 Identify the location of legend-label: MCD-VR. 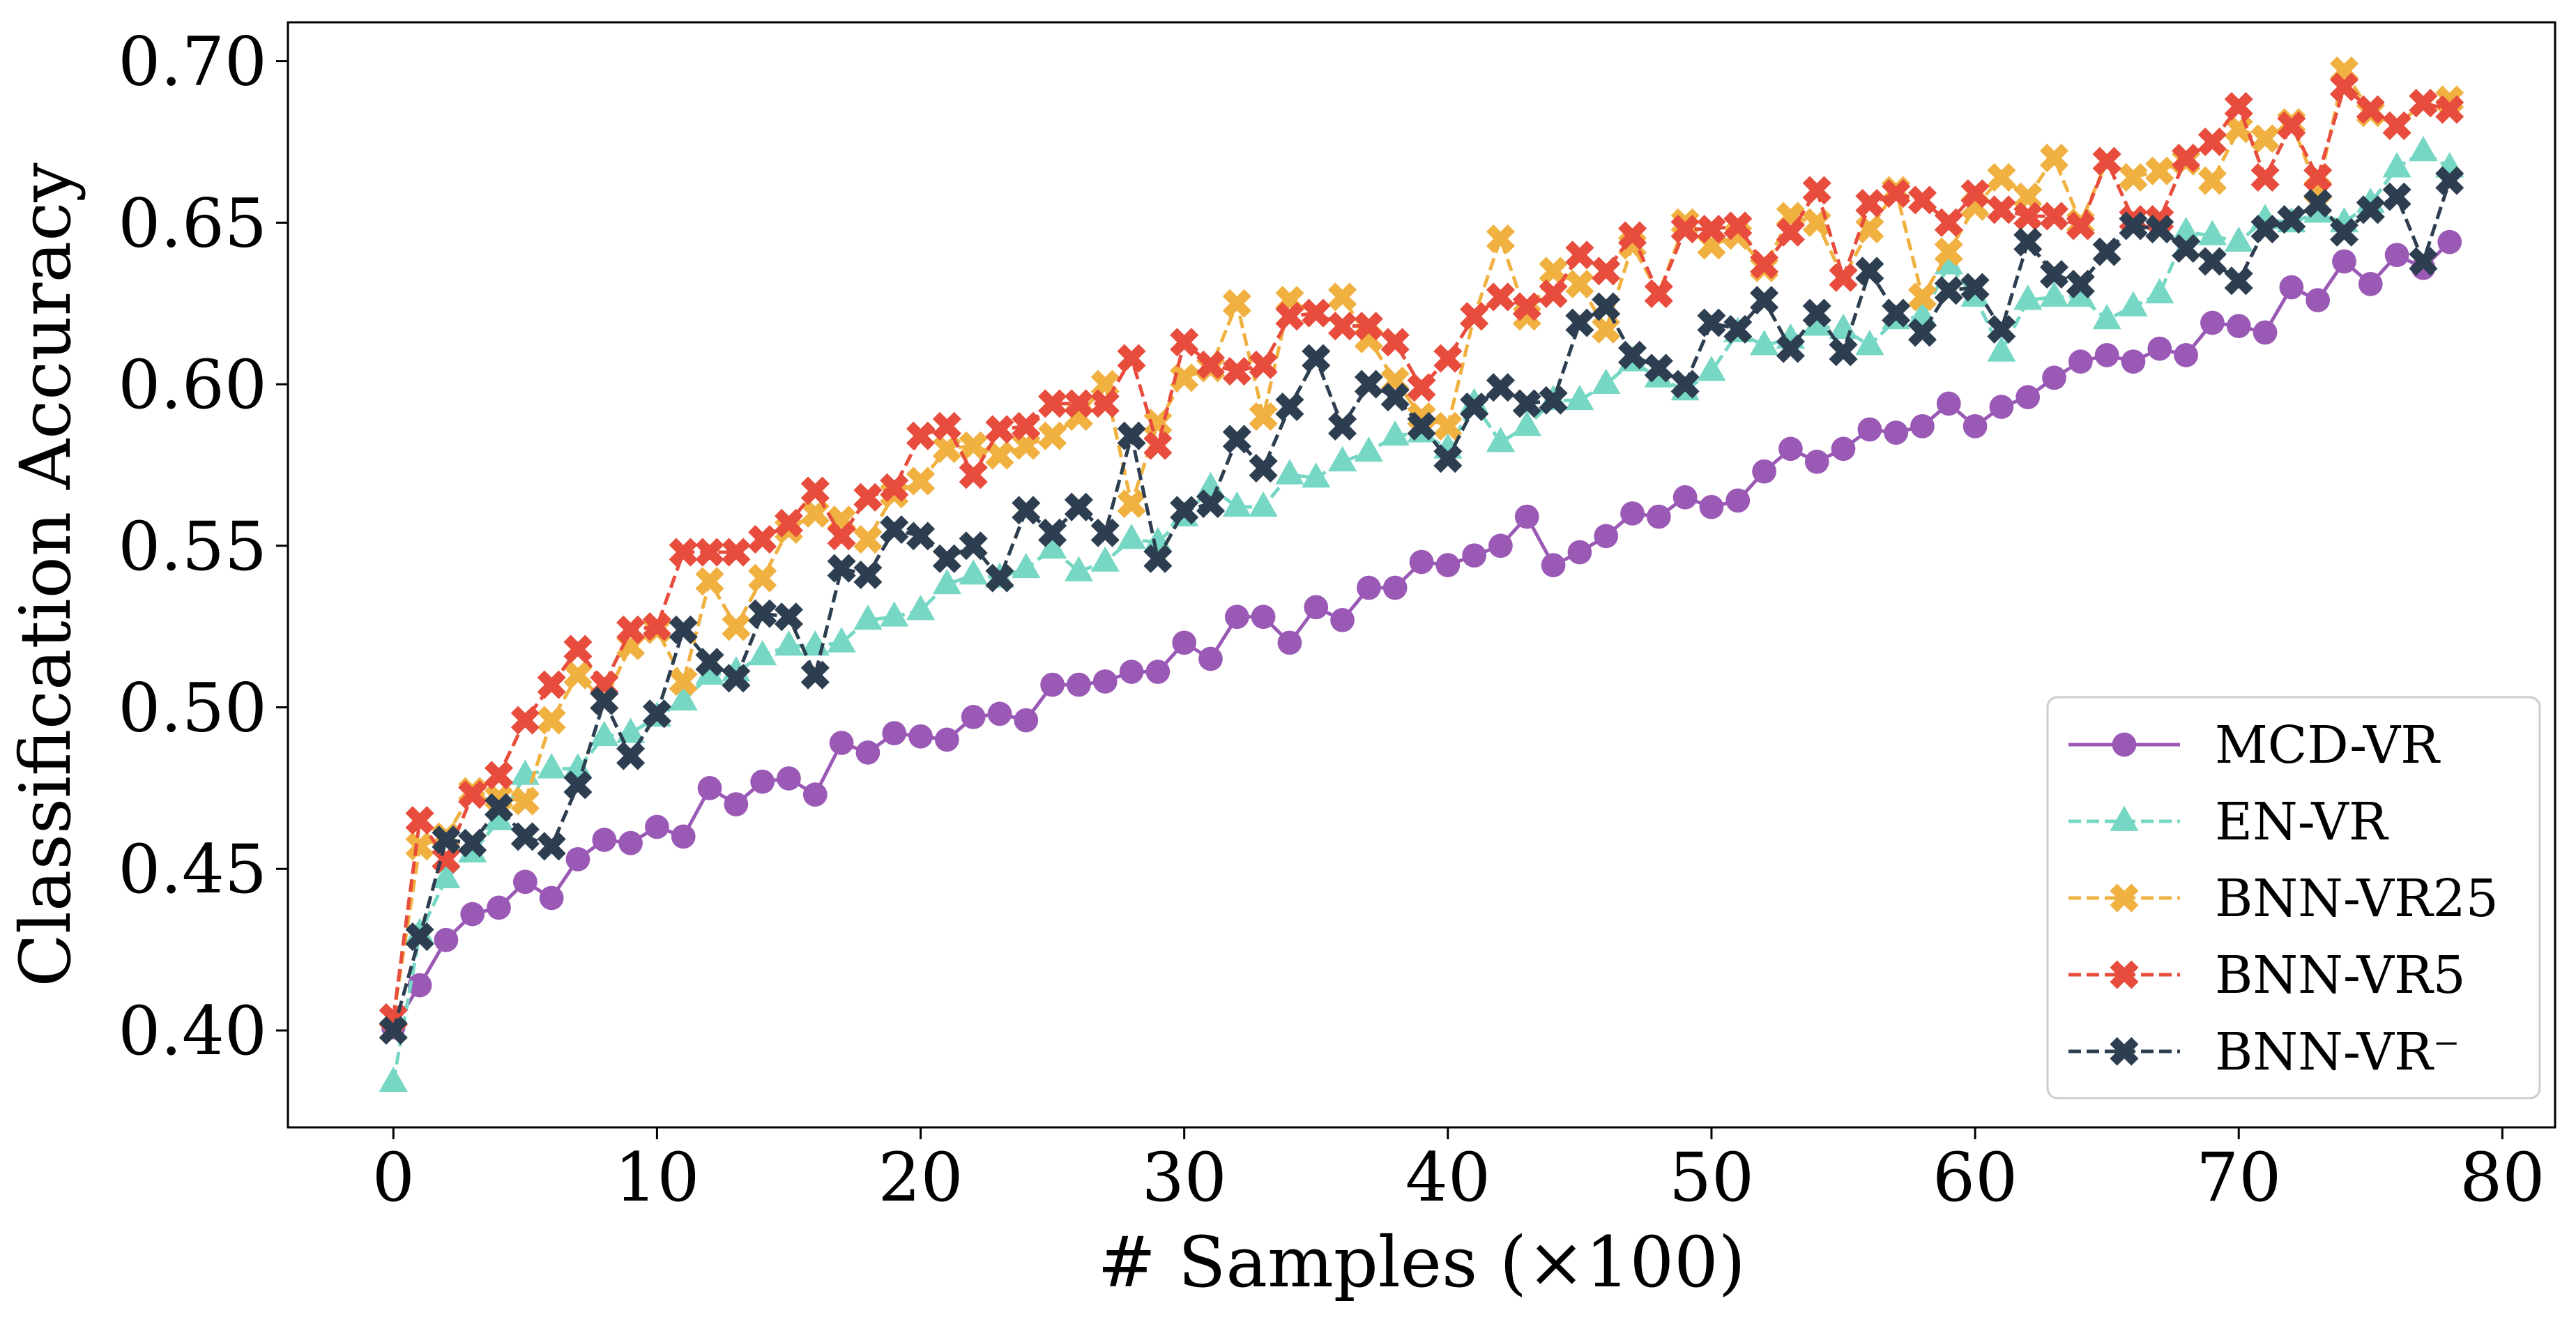
(2328, 745).